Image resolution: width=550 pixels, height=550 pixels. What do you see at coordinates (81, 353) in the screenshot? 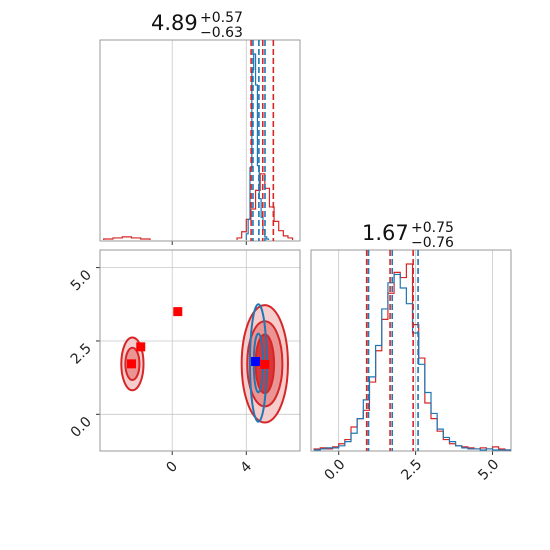
I see `panel-3-y-tick-label-1: 2.5` at bounding box center [81, 353].